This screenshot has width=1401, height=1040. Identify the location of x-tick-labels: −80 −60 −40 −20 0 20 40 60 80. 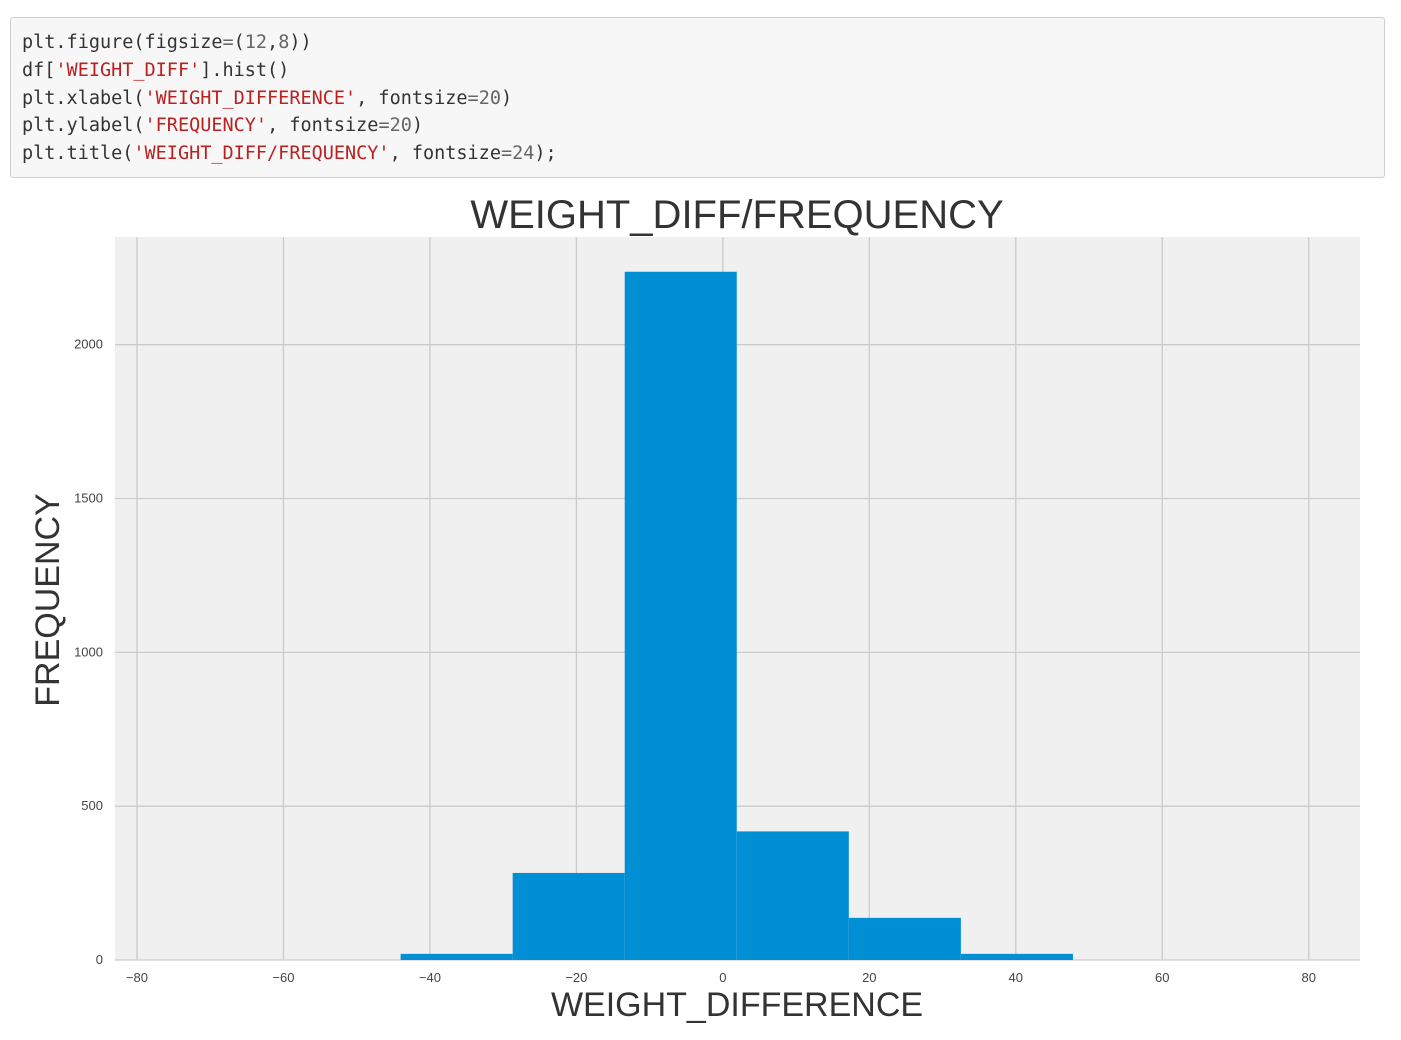
(721, 977).